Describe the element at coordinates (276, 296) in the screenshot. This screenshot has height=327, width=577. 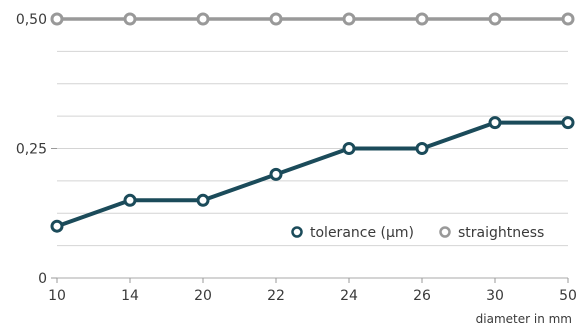
I see `x-tick-label: 22` at that location.